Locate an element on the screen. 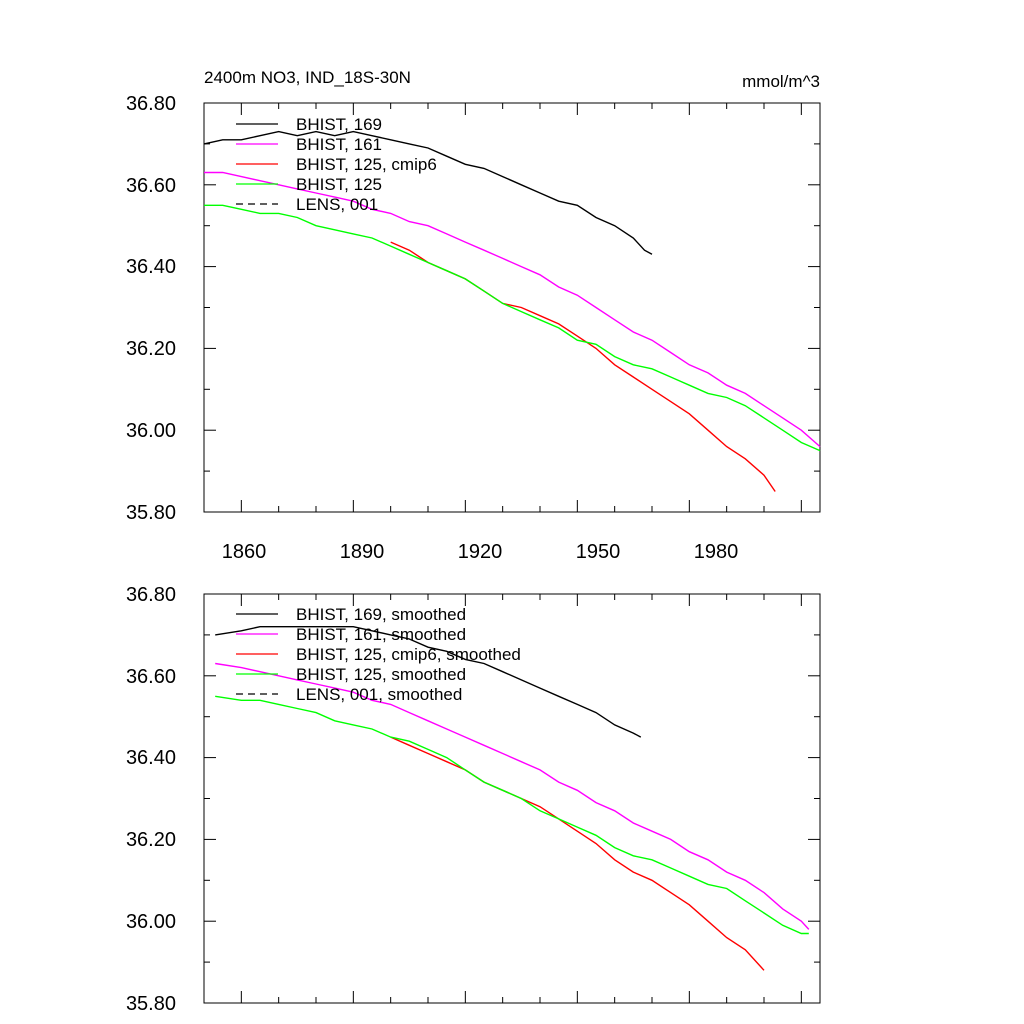 This screenshot has height=1024, width=1024. legend-label: LENS, 001 is located at coordinates (337, 204).